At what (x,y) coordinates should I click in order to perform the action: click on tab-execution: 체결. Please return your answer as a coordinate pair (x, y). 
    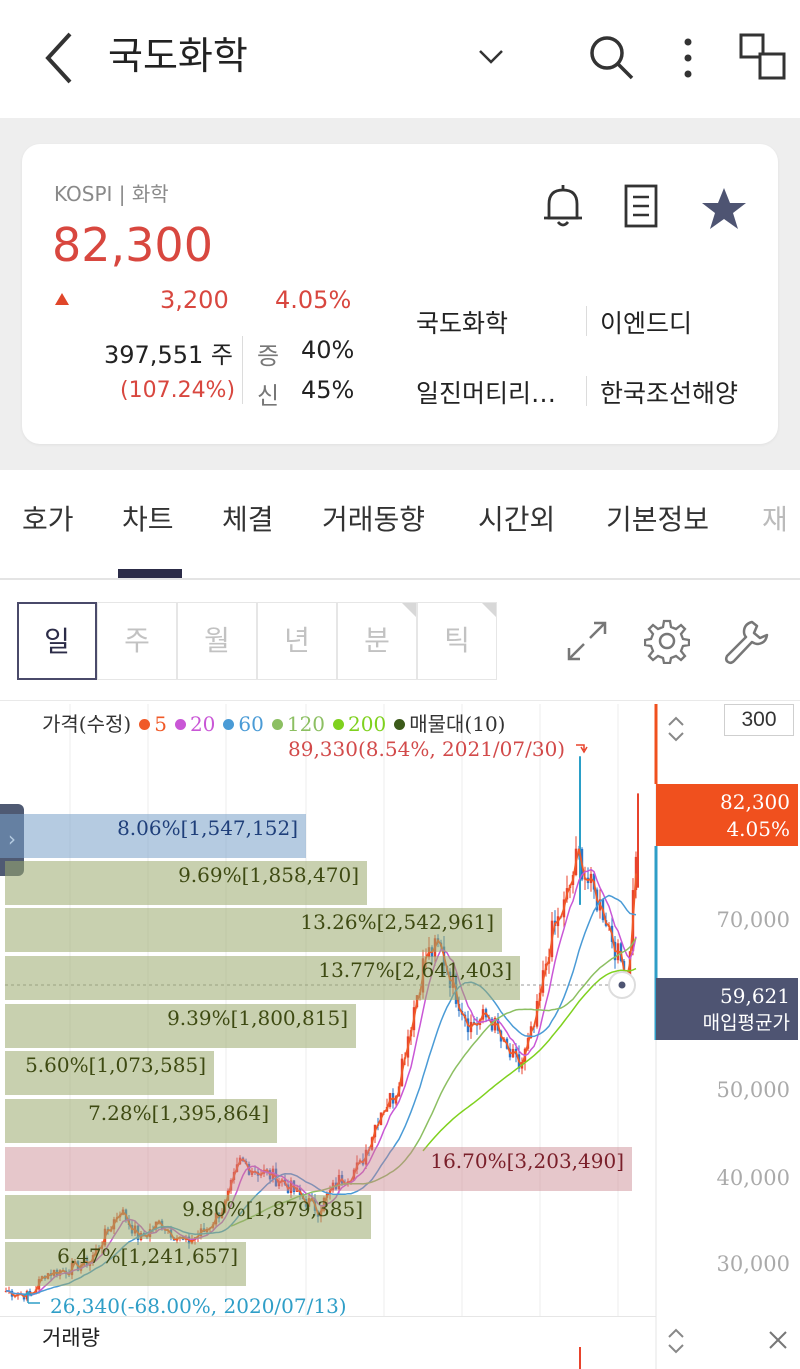
    Looking at the image, I should click on (248, 519).